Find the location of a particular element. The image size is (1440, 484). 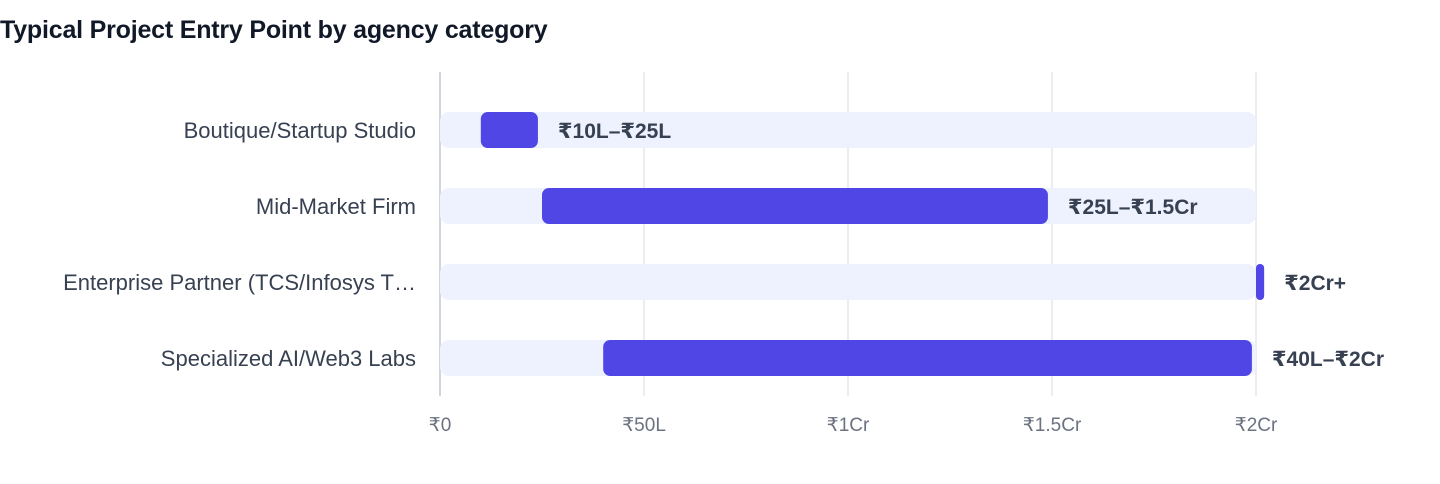

data-label: ₹40L–₹2Cr is located at coordinates (1328, 359).